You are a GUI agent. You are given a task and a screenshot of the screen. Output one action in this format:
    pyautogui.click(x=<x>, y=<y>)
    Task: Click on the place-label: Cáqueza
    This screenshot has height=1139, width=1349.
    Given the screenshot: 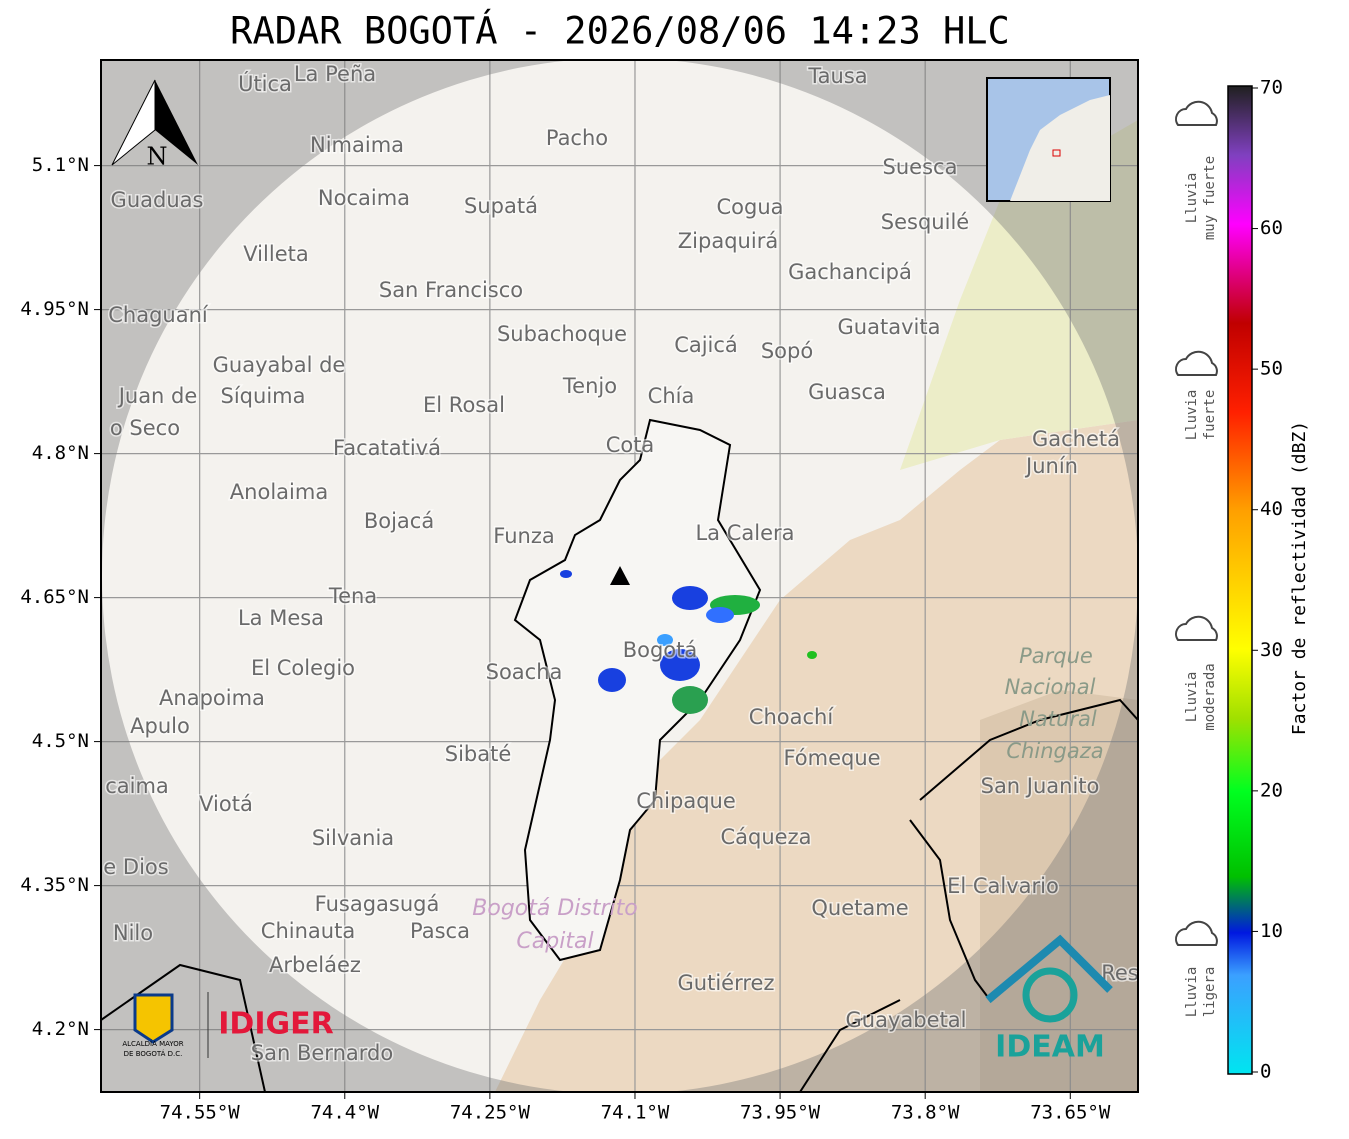 What is the action you would take?
    pyautogui.click(x=766, y=837)
    